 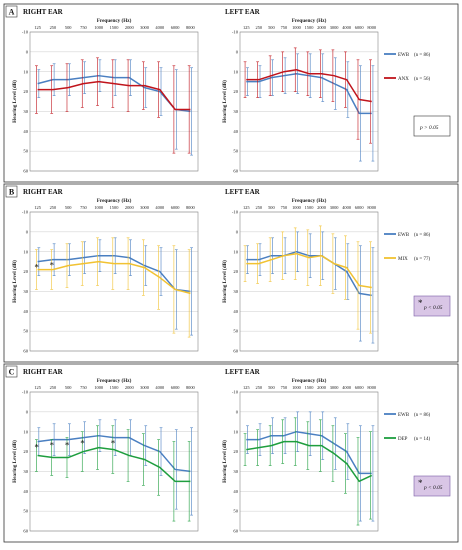 What do you see at coordinates (407, 427) in the screenshot?
I see `legend: EWB (n = 86) DEP (n = 14)` at bounding box center [407, 427].